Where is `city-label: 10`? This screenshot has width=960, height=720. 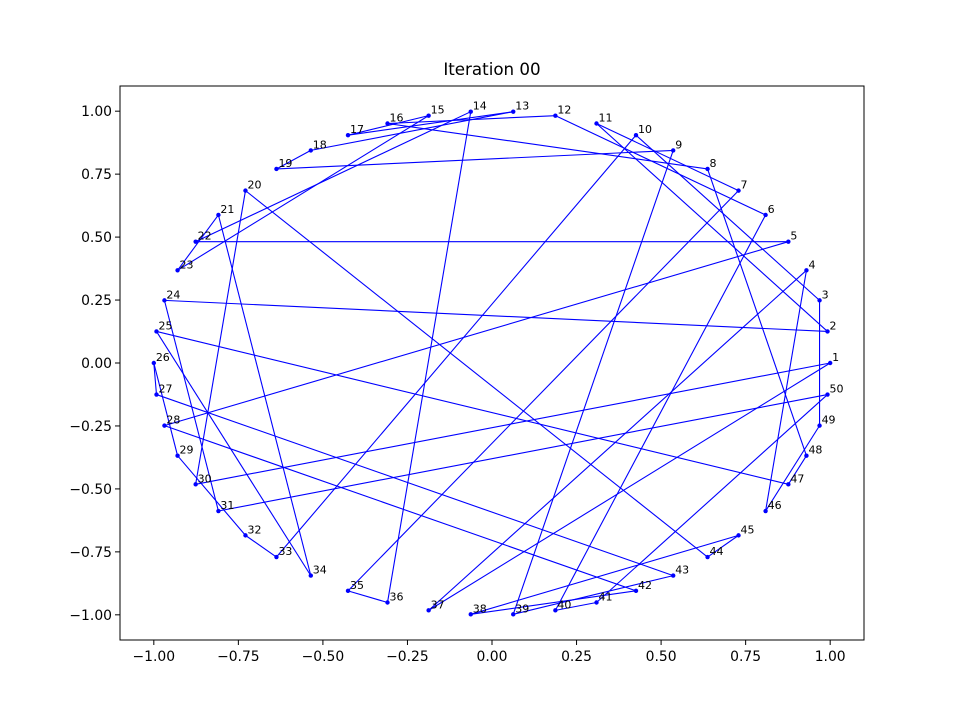
city-label: 10 is located at coordinates (645, 129).